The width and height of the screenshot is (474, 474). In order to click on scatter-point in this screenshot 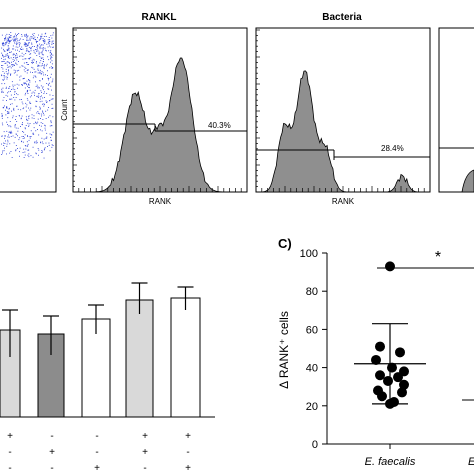, I will do `click(382, 396)`.